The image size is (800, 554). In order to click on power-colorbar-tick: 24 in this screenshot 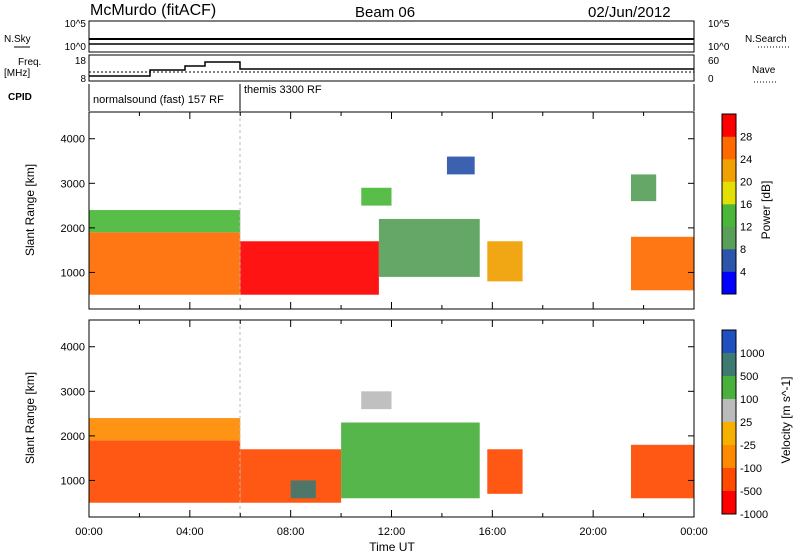, I will do `click(746, 160)`.